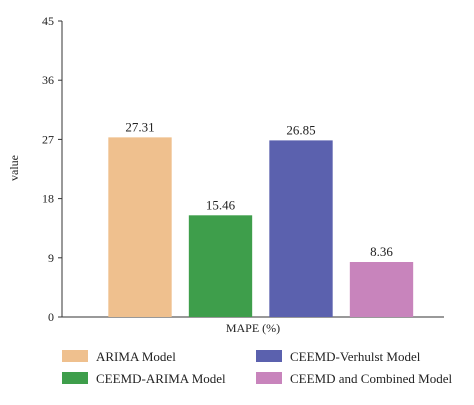 This screenshot has height=405, width=474. What do you see at coordinates (355, 356) in the screenshot?
I see `legend-label-3: CEEMD-Verhulst Model` at bounding box center [355, 356].